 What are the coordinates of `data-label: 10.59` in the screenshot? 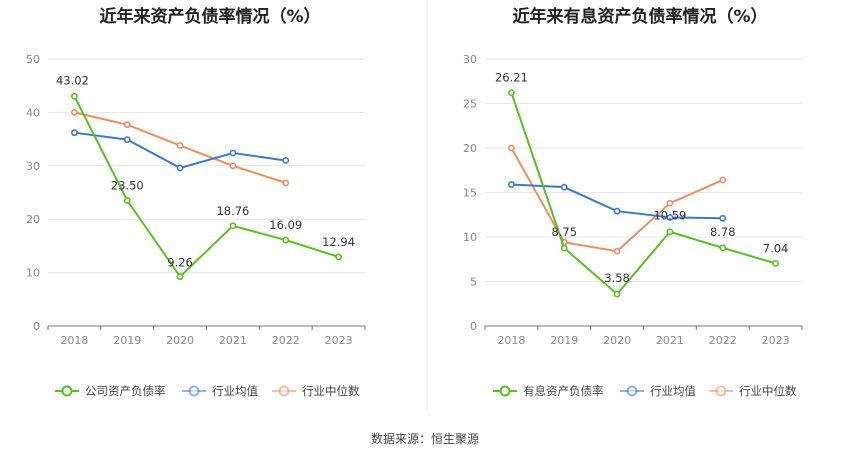 It's located at (669, 216).